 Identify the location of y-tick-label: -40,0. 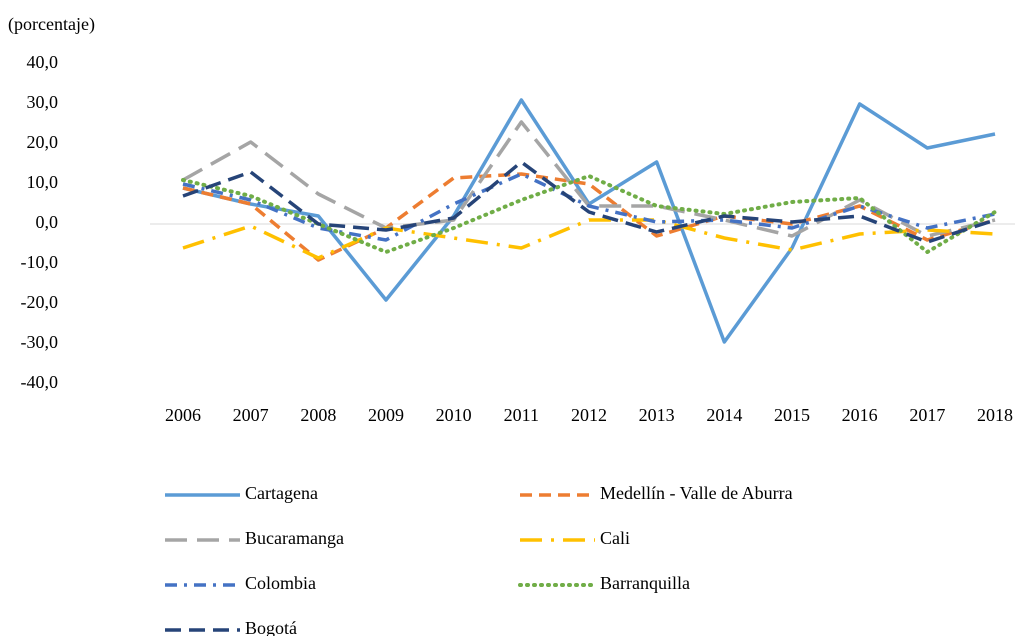
(40, 382).